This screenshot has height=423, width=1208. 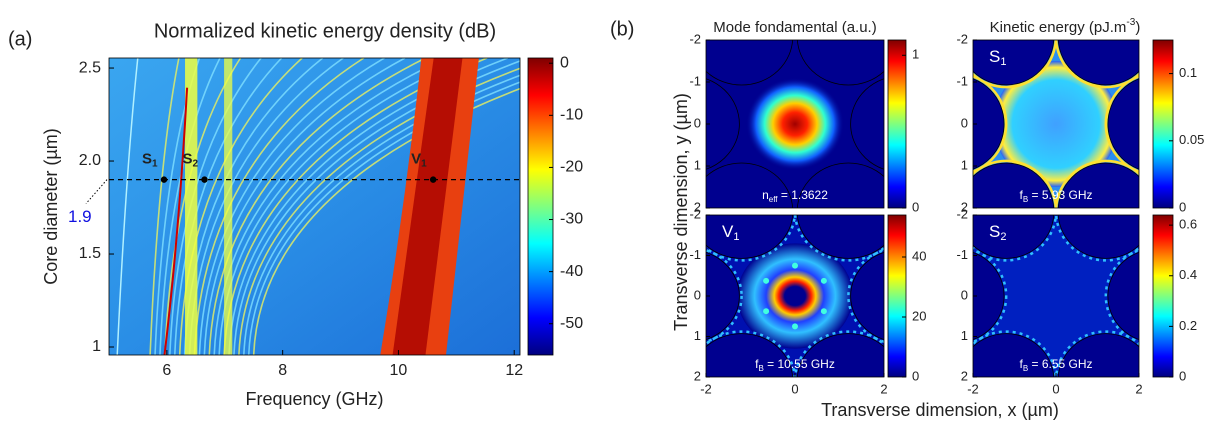 I want to click on mode-note-rest: = 5.93 GHz, so click(x=1060, y=195).